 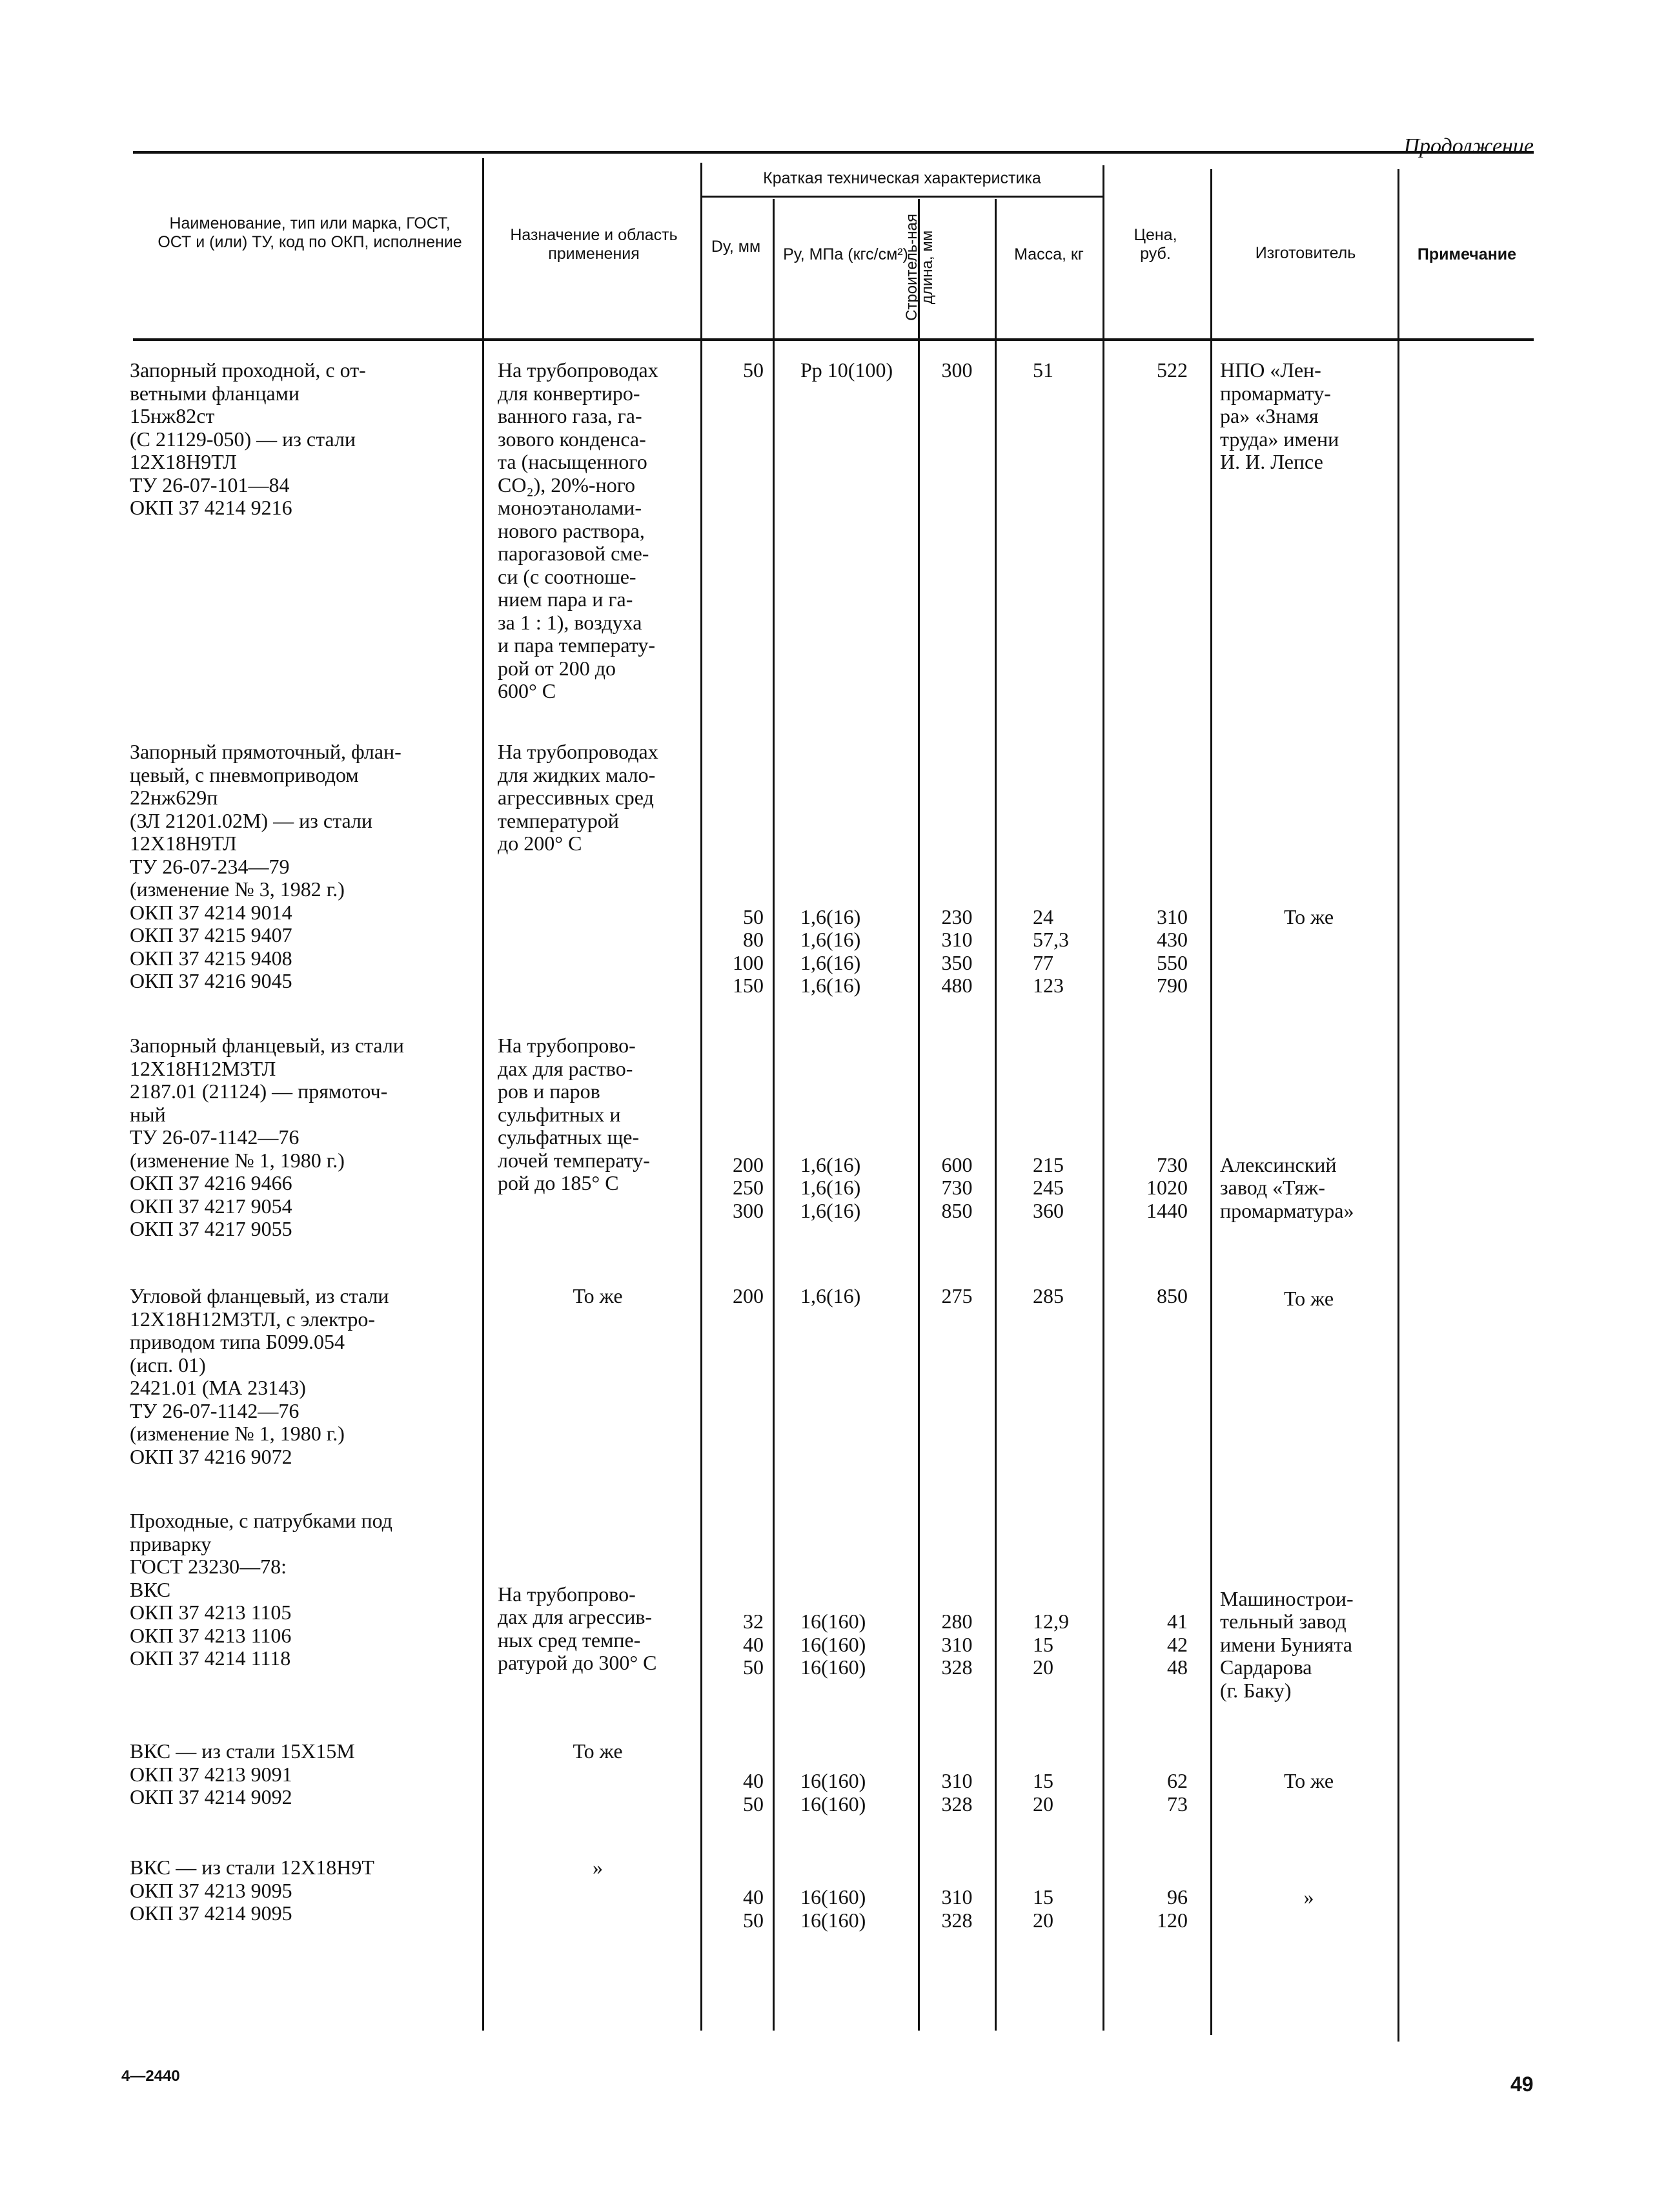 I want to click on purpose-line: На трубопроводах, so click(x=578, y=370).